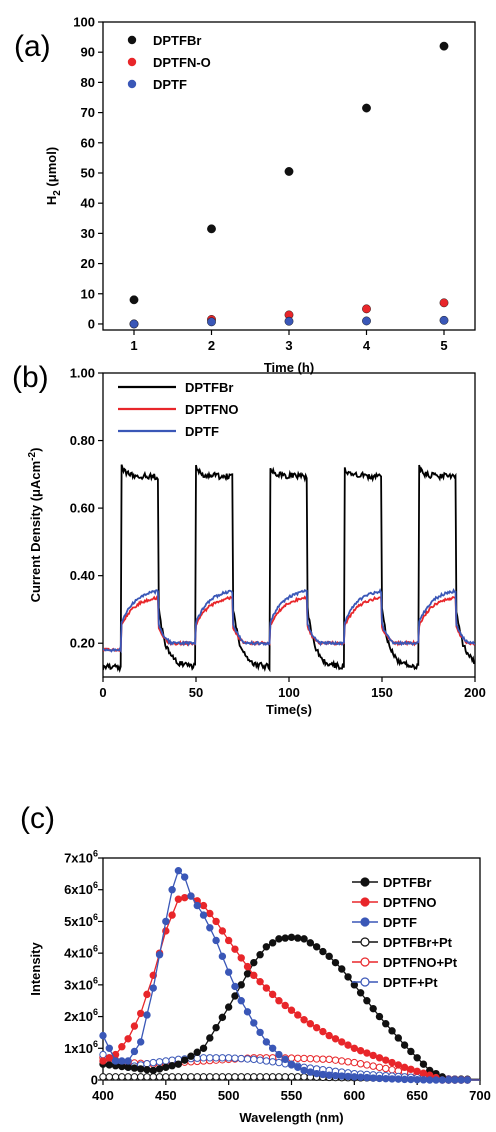  I want to click on y-tick-label: 0.20, so click(82, 643).